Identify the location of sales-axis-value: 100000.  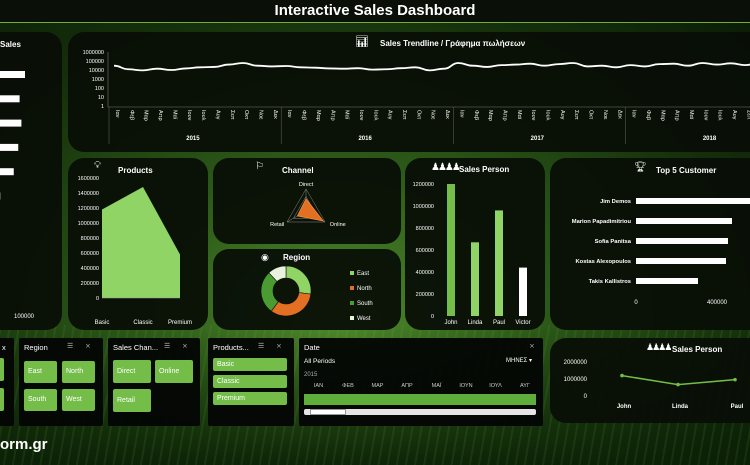
(24, 317).